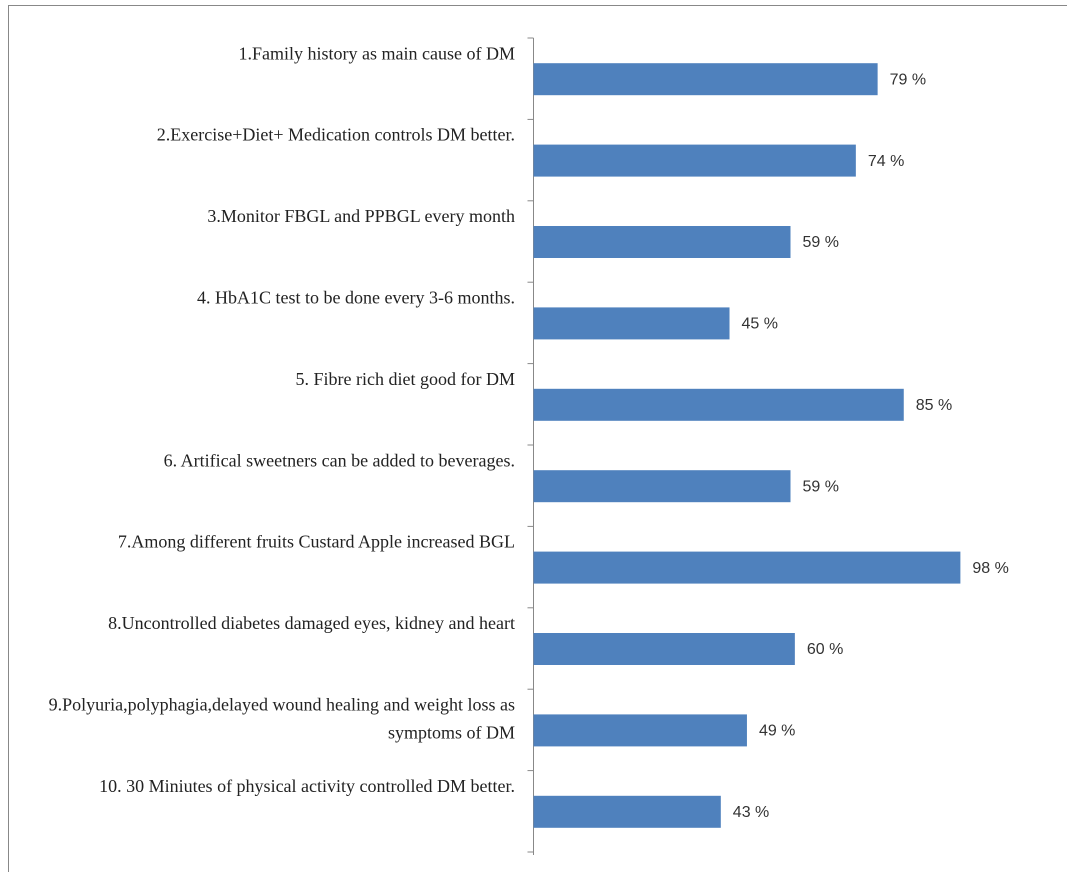 Image resolution: width=1067 pixels, height=872 pixels. Describe the element at coordinates (825, 649) in the screenshot. I see `value-label: 60 %` at that location.